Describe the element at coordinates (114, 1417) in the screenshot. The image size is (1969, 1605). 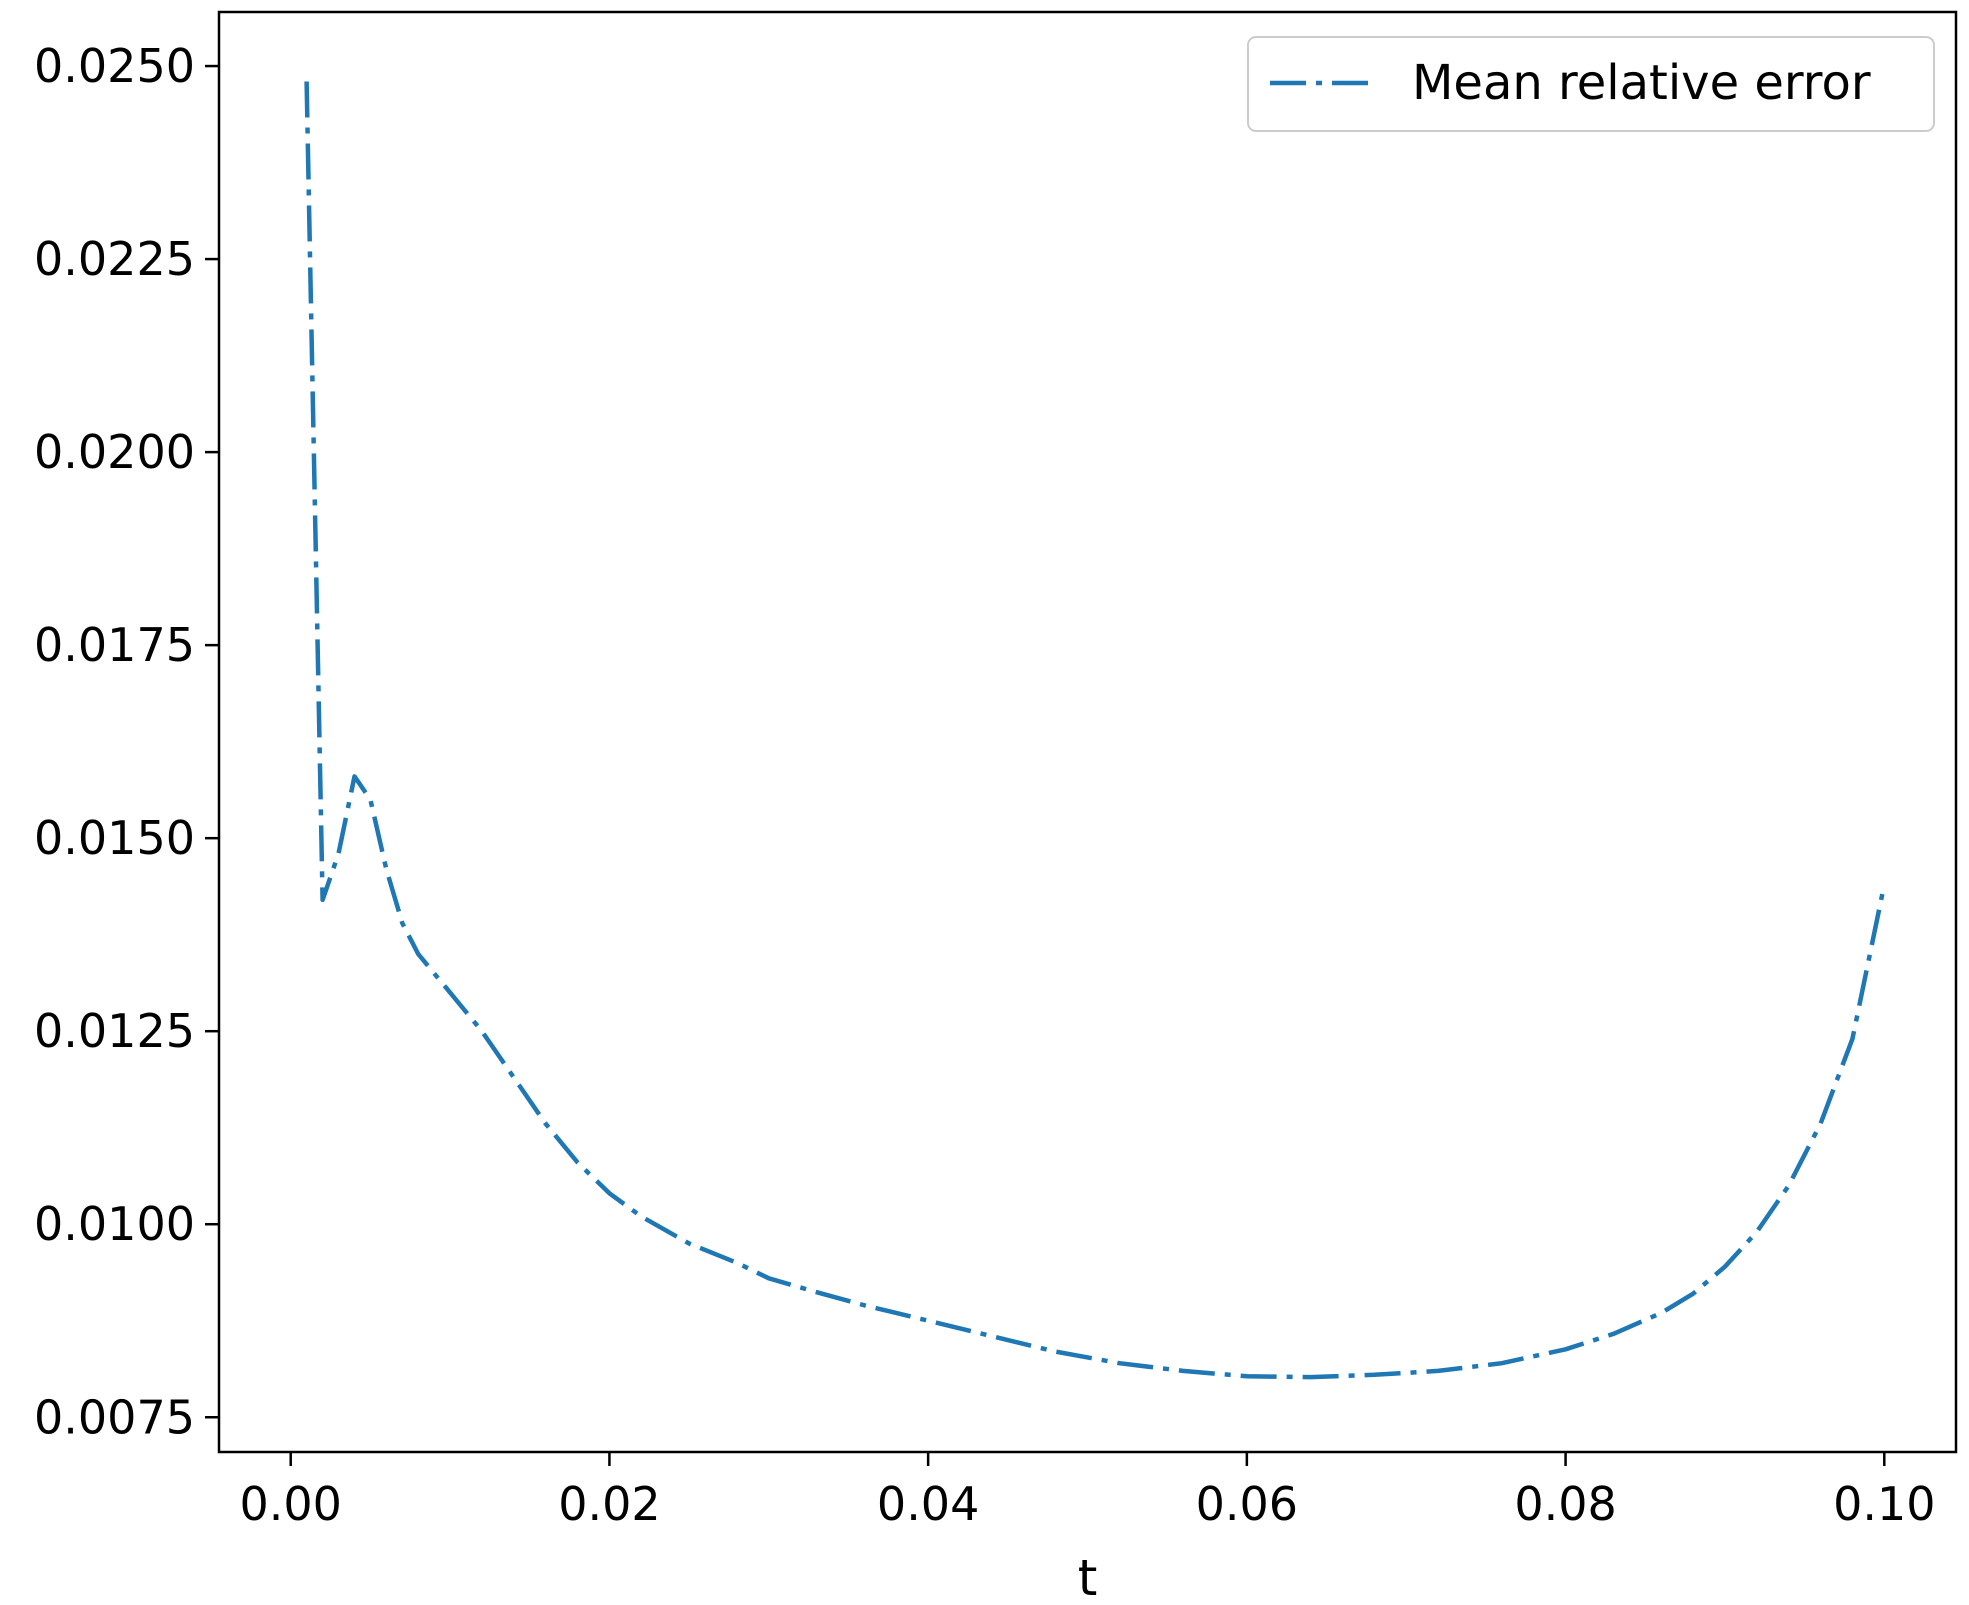
I see `y-tick-label: 0.0075` at that location.